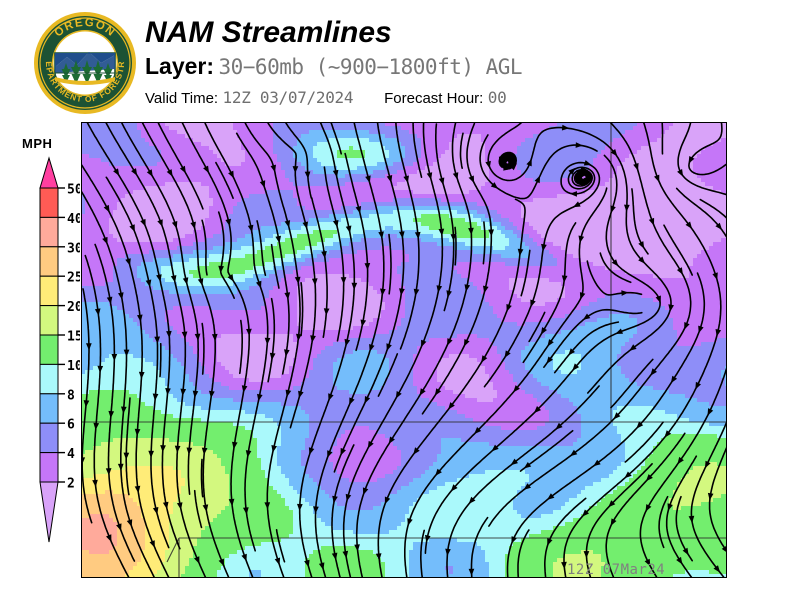 Image resolution: width=800 pixels, height=600 pixels. What do you see at coordinates (71, 454) in the screenshot?
I see `legend-tick-4: 4` at bounding box center [71, 454].